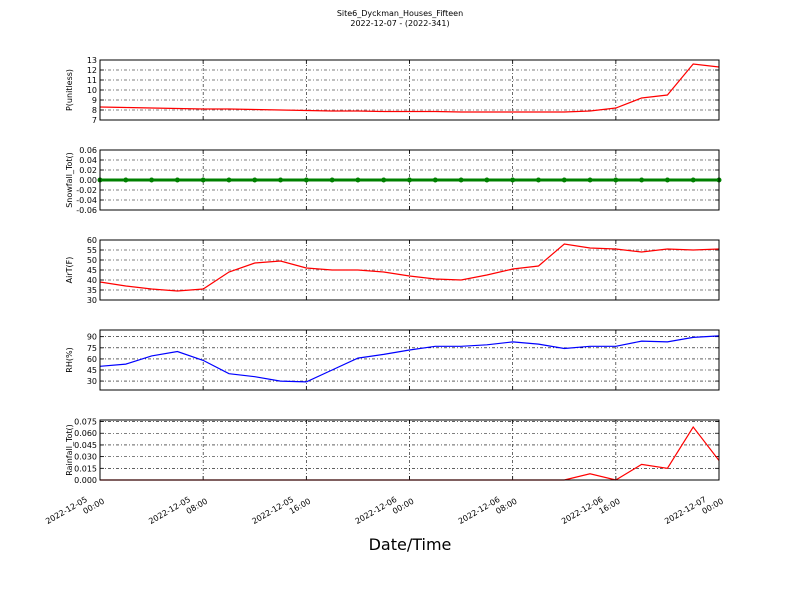 The height and width of the screenshot is (600, 800). What do you see at coordinates (385, 511) in the screenshot?
I see `x-tick-label: 2022-12-0600:00` at bounding box center [385, 511].